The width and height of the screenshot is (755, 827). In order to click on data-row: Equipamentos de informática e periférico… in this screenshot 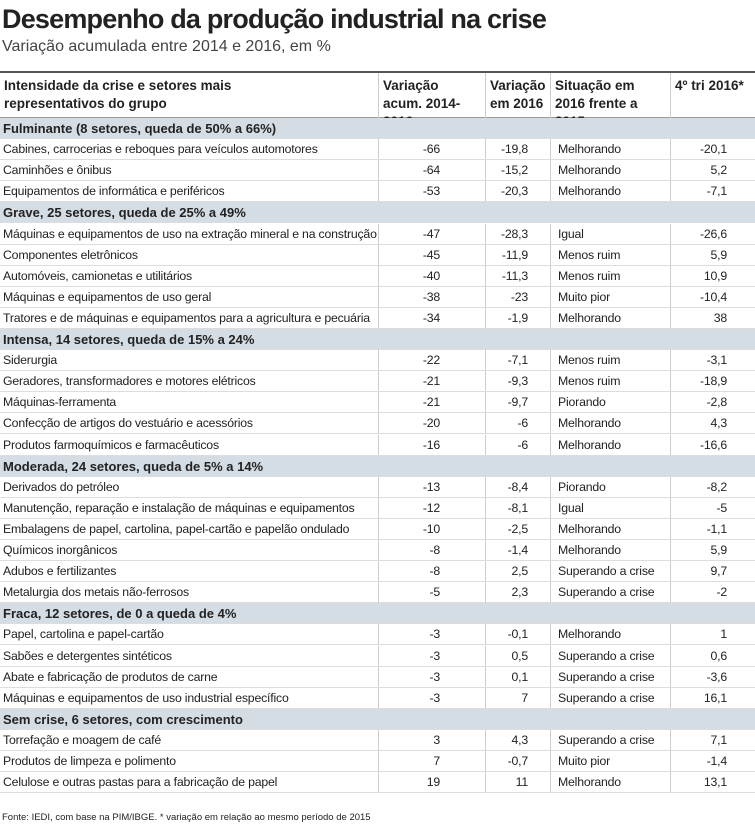, I will do `click(377, 192)`.